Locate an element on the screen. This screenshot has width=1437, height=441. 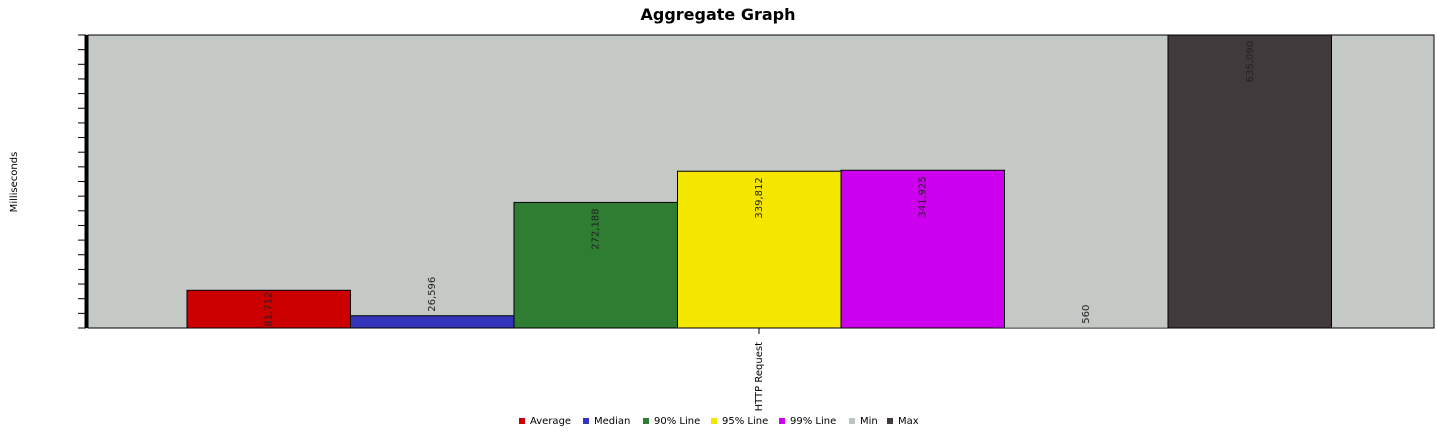
bar-label-min: 560 is located at coordinates (1086, 314).